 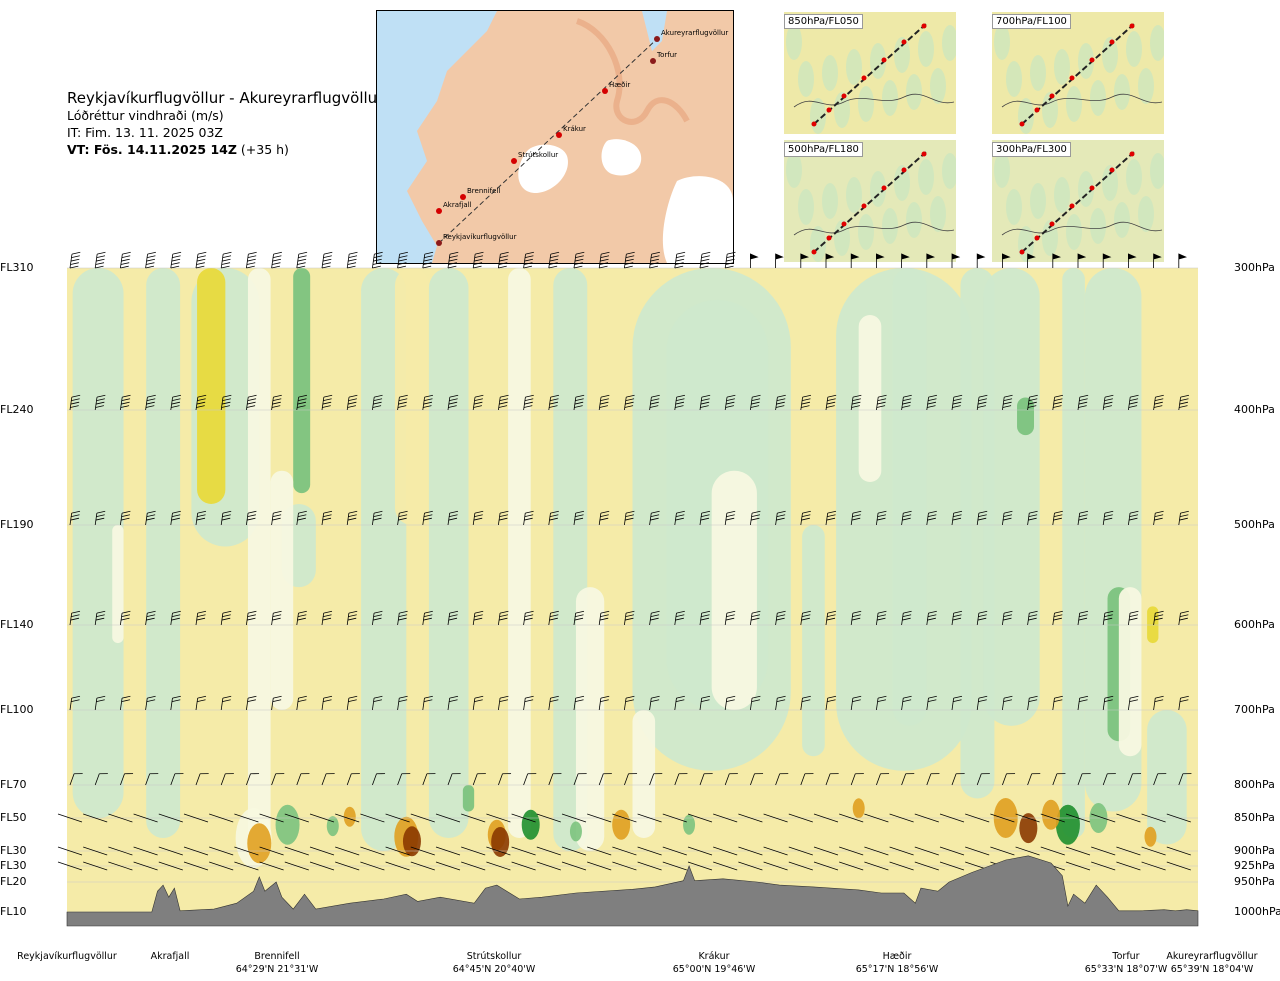 I want to click on pressure-level-label: 850hPa, so click(x=1254, y=817).